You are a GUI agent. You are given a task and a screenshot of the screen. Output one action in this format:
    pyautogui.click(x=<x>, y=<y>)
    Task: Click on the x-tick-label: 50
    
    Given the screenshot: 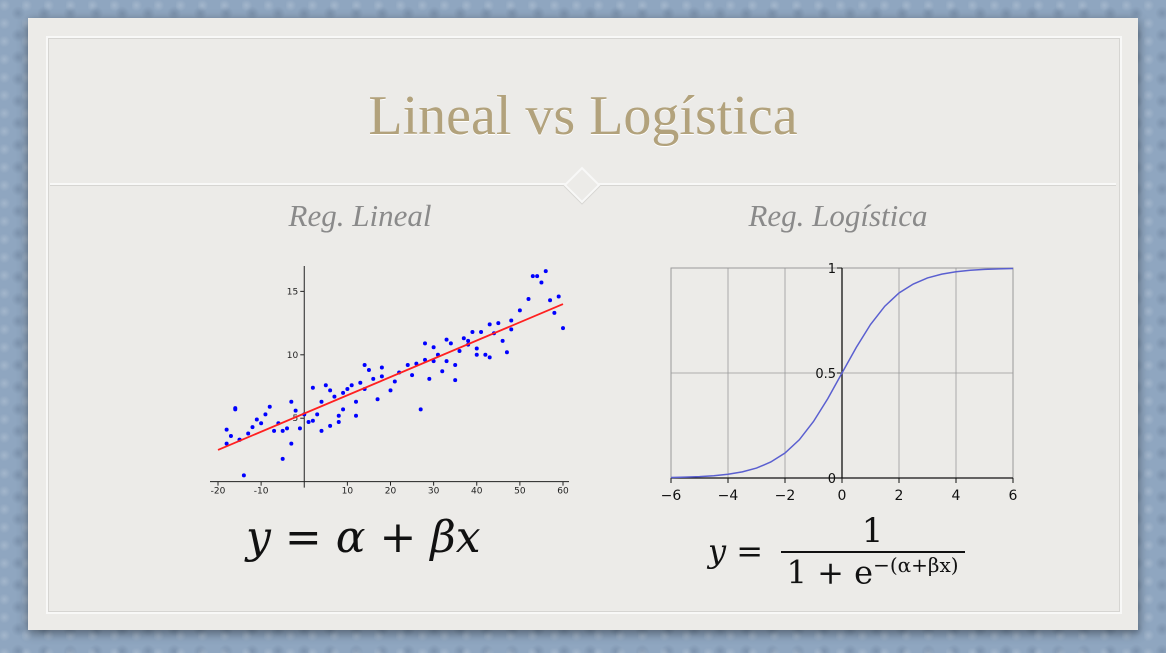 What is the action you would take?
    pyautogui.click(x=520, y=492)
    